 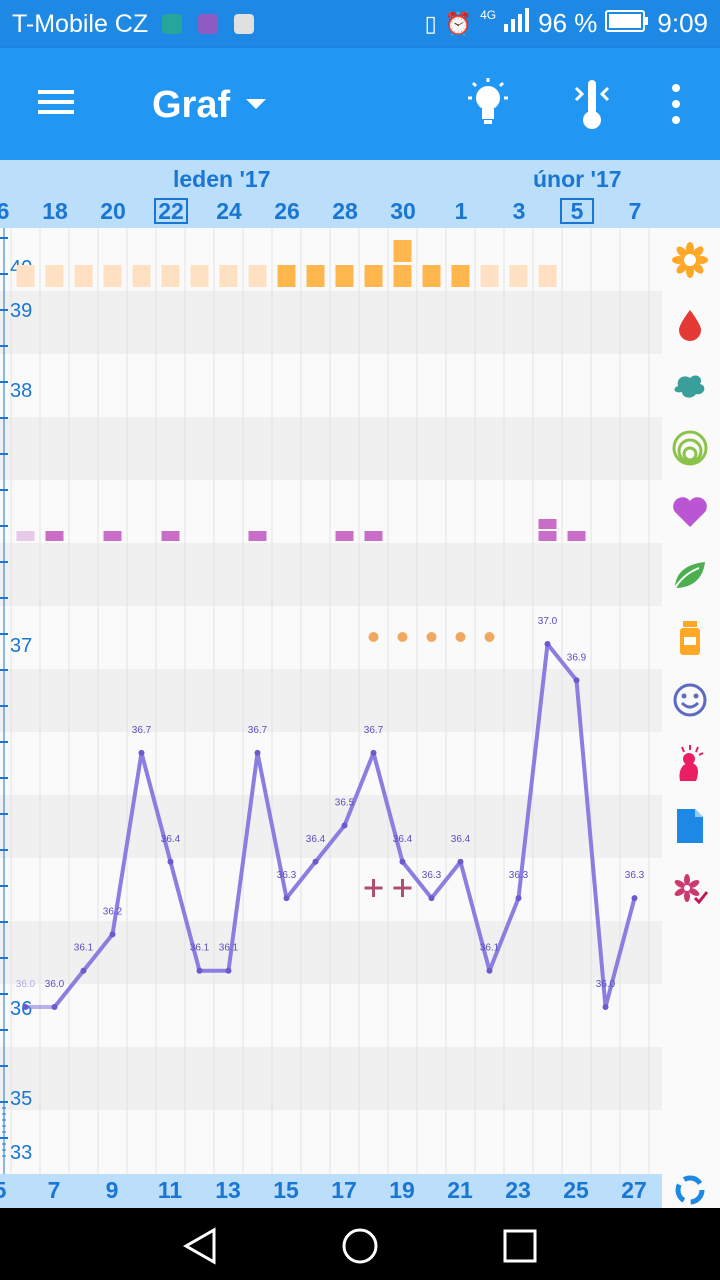 What do you see at coordinates (690, 826) in the screenshot?
I see `note-icon` at bounding box center [690, 826].